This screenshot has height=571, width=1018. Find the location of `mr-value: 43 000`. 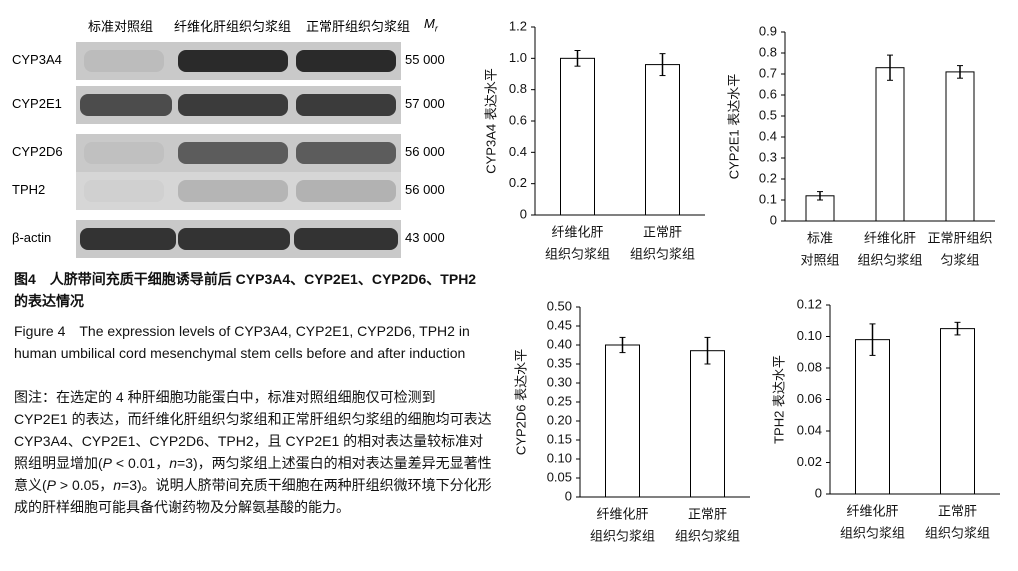

mr-value: 43 000 is located at coordinates (425, 237).